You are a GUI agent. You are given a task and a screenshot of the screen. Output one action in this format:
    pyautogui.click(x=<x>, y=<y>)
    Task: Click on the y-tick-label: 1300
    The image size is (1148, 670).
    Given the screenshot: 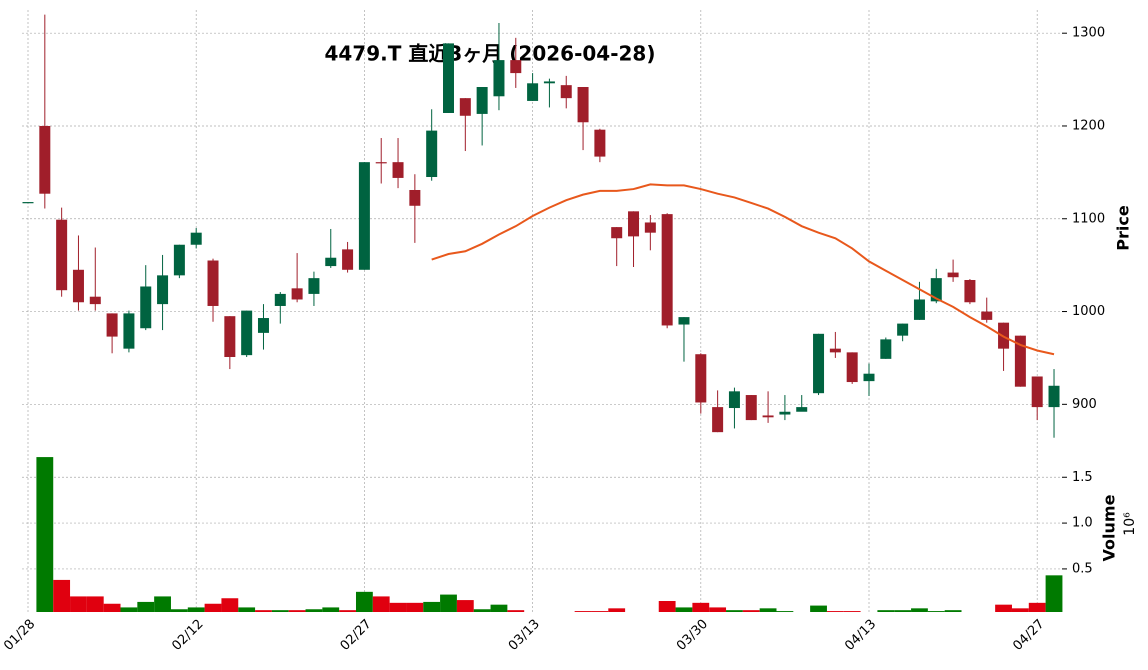 What is the action you would take?
    pyautogui.click(x=1088, y=33)
    